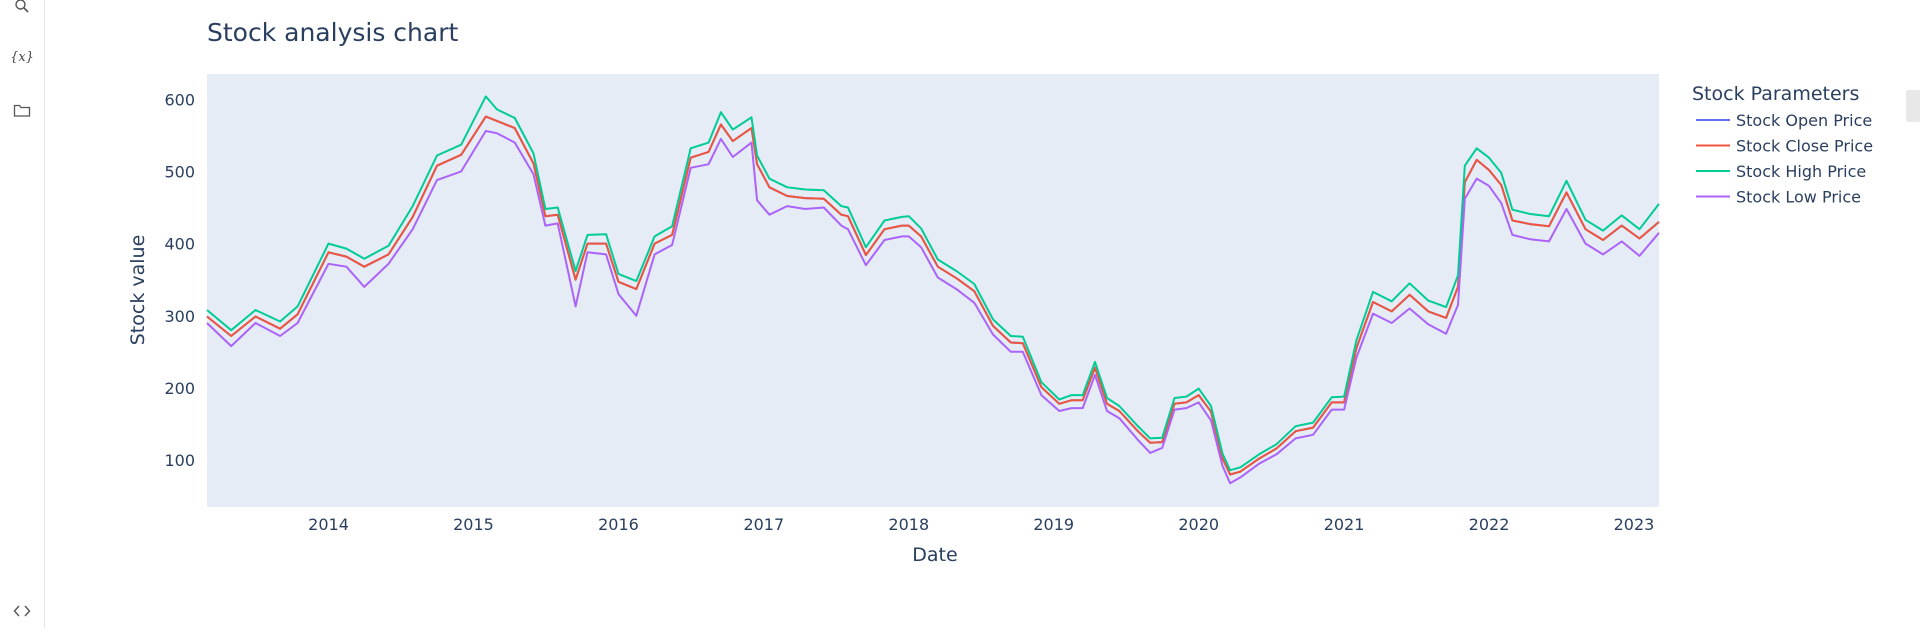 The height and width of the screenshot is (633, 1920). I want to click on x-tick-label: 2022, so click(1489, 524).